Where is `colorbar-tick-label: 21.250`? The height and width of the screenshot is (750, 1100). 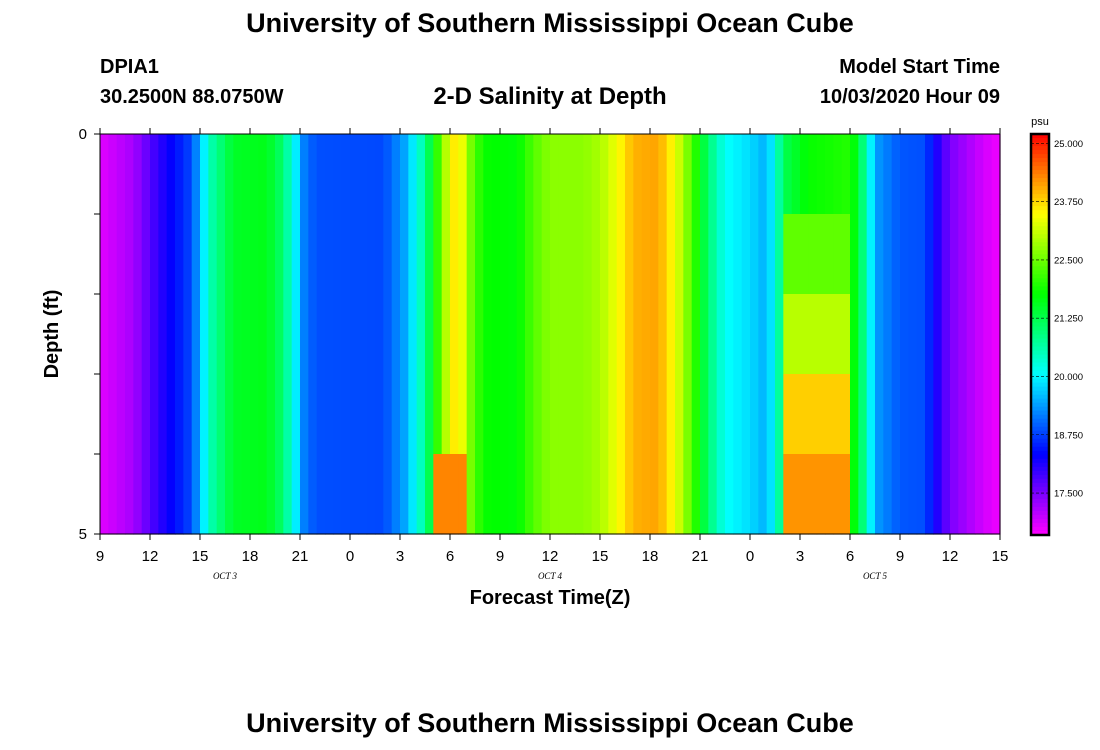
colorbar-tick-label: 21.250 is located at coordinates (1068, 319).